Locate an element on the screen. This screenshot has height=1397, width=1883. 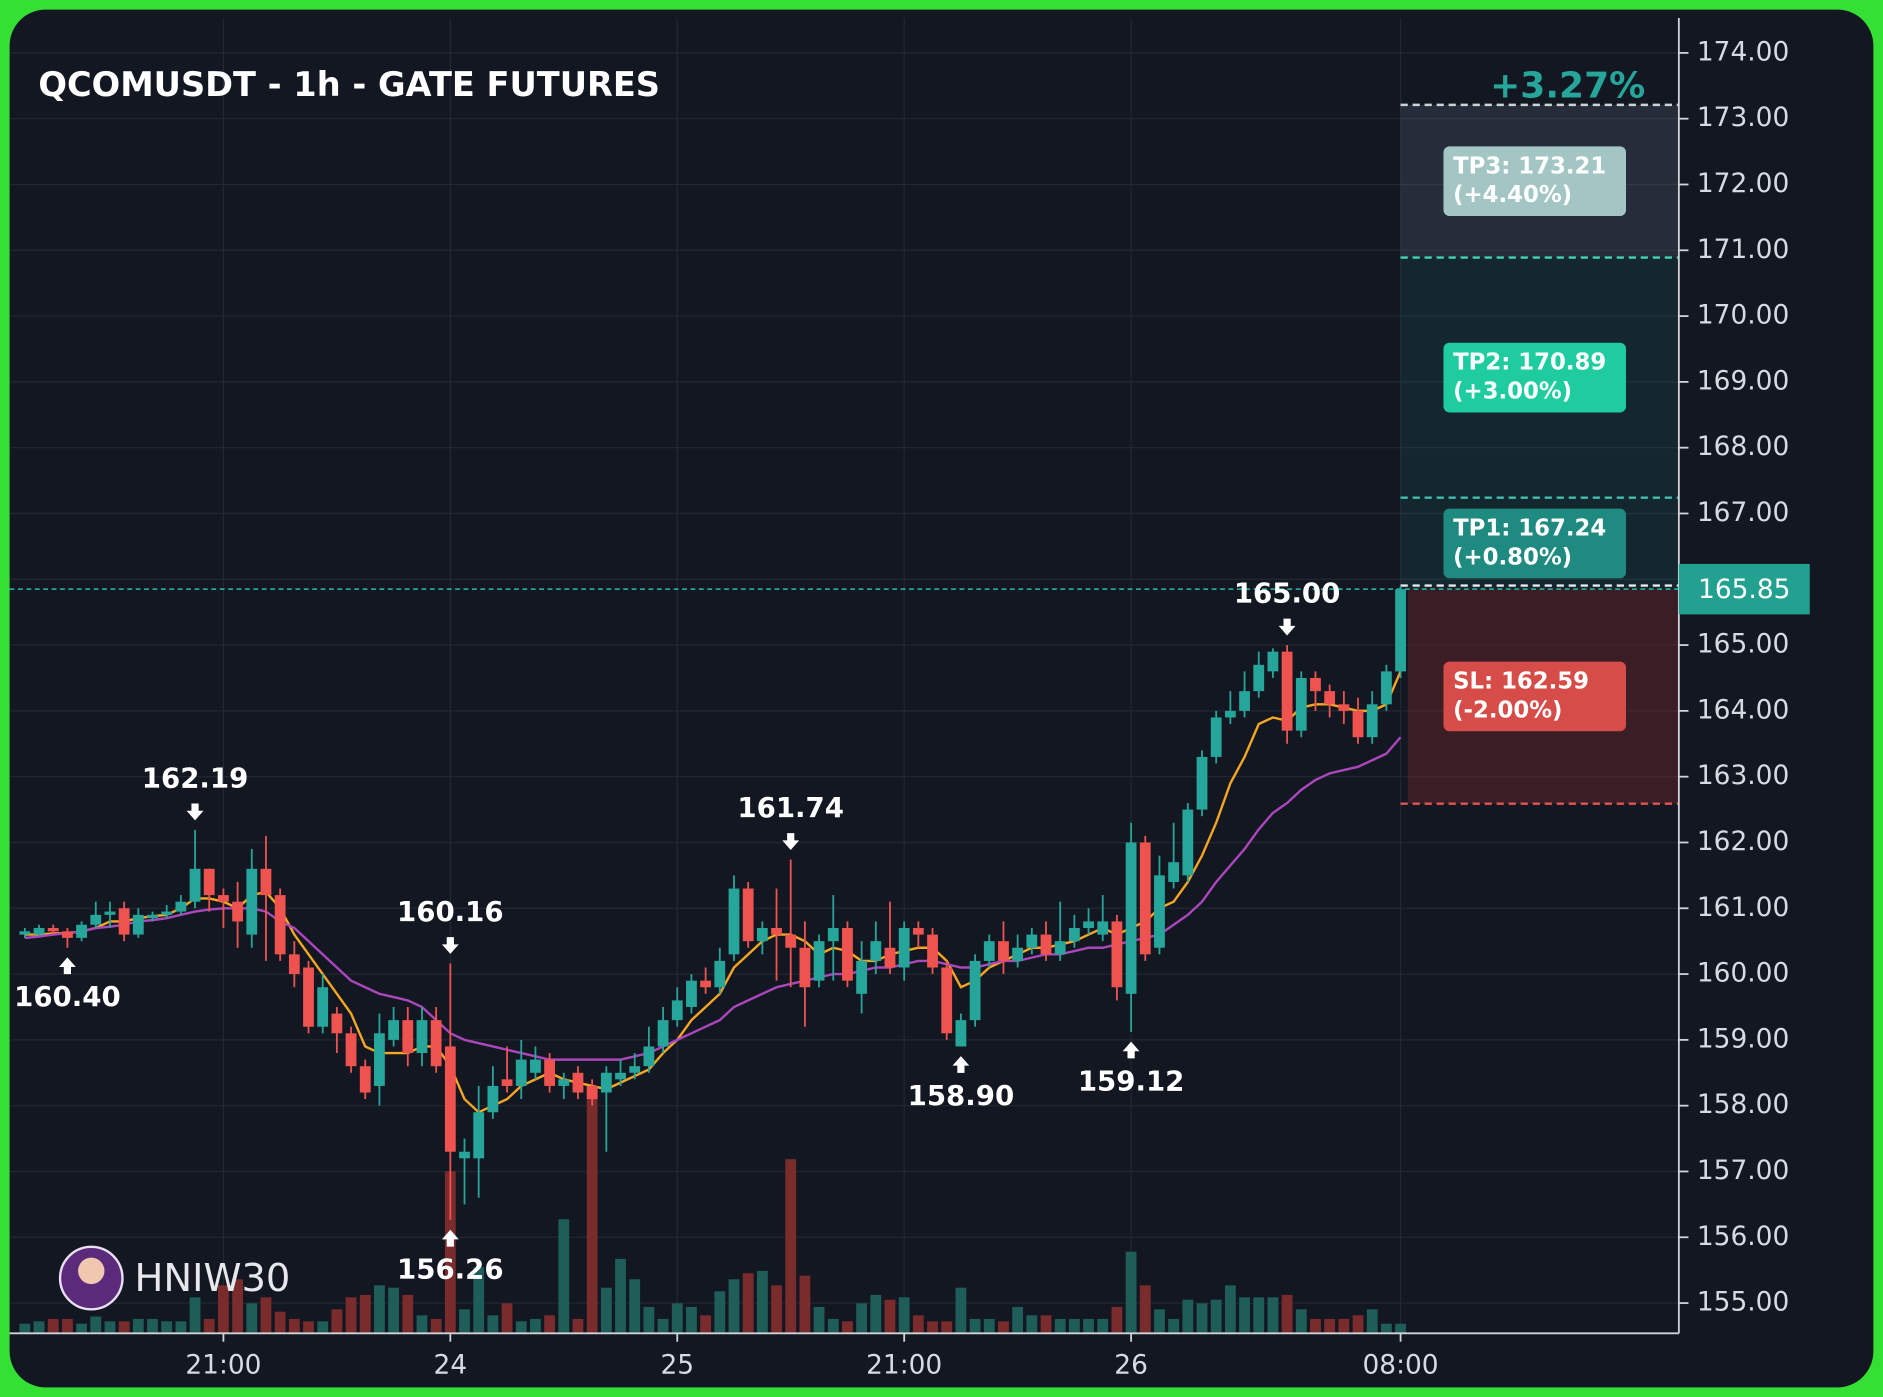
annotation-label: 159.12 is located at coordinates (1131, 1080).